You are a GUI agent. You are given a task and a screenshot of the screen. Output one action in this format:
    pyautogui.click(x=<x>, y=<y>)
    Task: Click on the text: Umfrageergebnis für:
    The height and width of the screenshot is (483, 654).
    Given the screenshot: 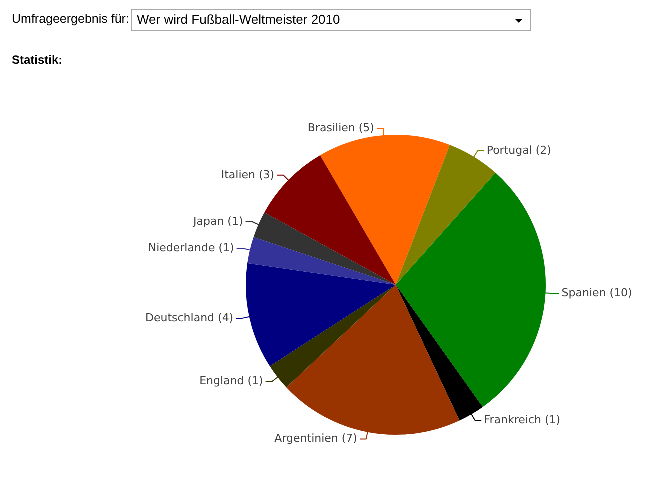 What is the action you would take?
    pyautogui.click(x=71, y=19)
    